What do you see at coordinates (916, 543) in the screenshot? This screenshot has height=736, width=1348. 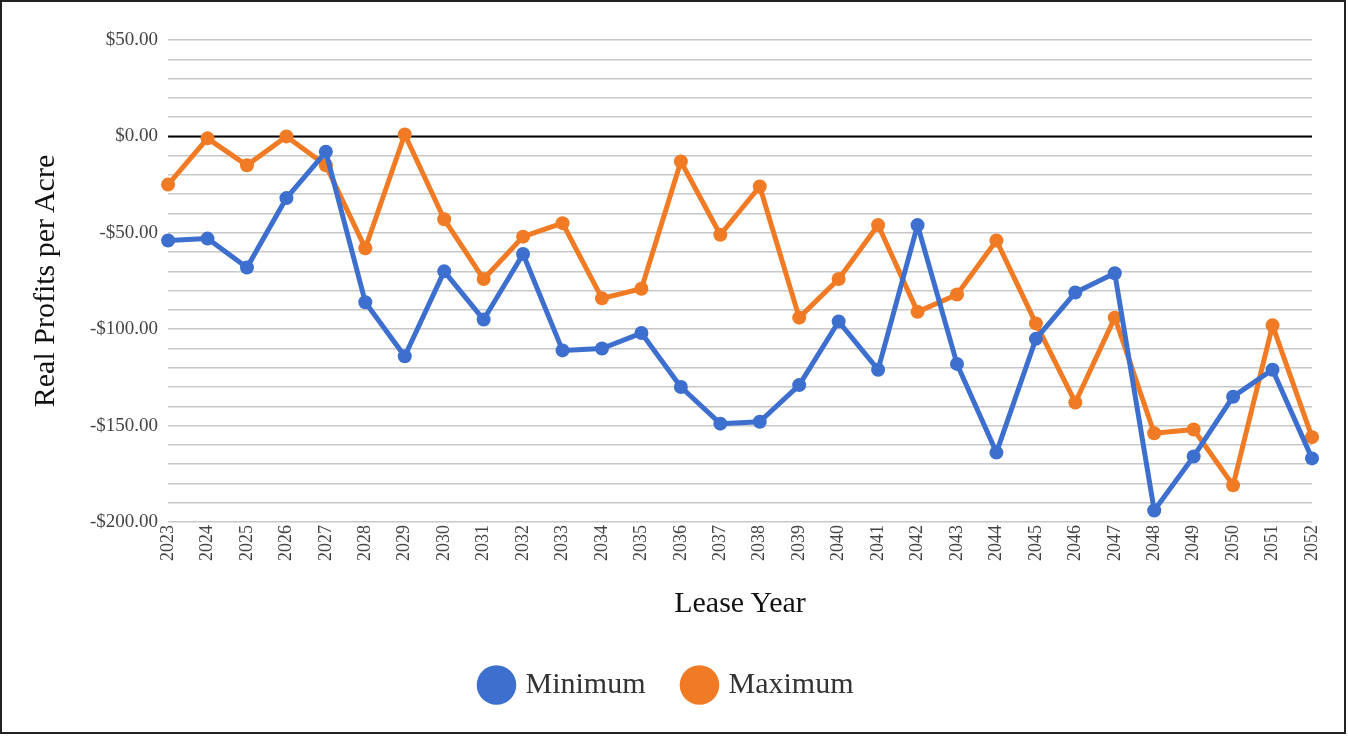 I see `x-tick-label: 2042` at bounding box center [916, 543].